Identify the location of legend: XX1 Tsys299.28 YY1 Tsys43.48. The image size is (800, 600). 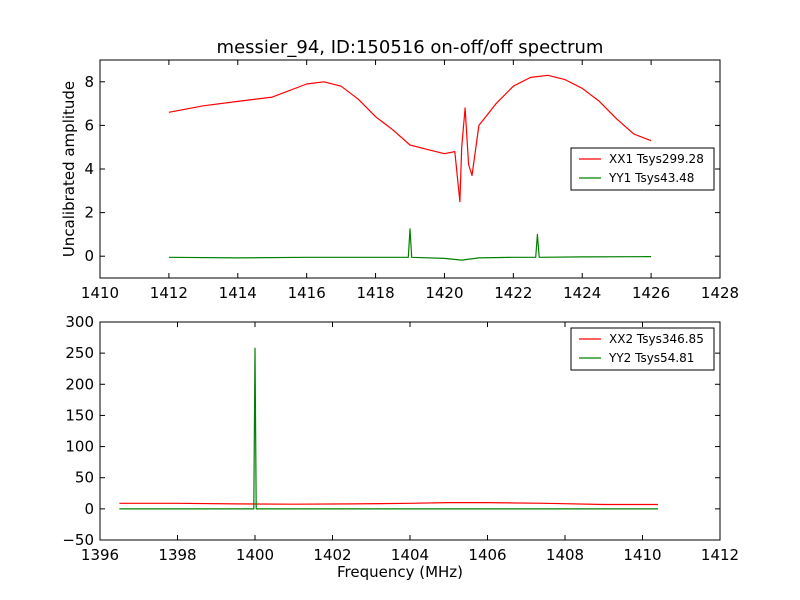
(642, 169).